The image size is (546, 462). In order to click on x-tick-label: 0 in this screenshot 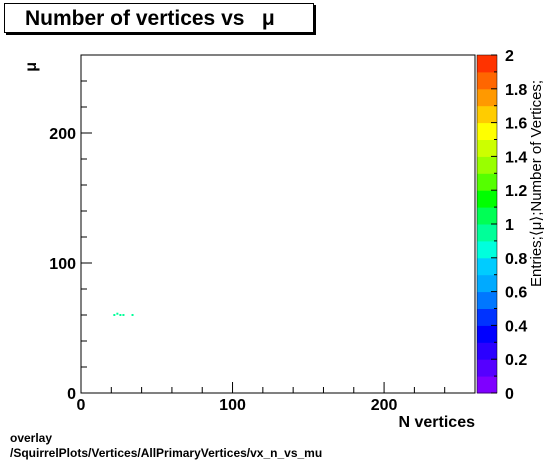, I will do `click(81, 405)`.